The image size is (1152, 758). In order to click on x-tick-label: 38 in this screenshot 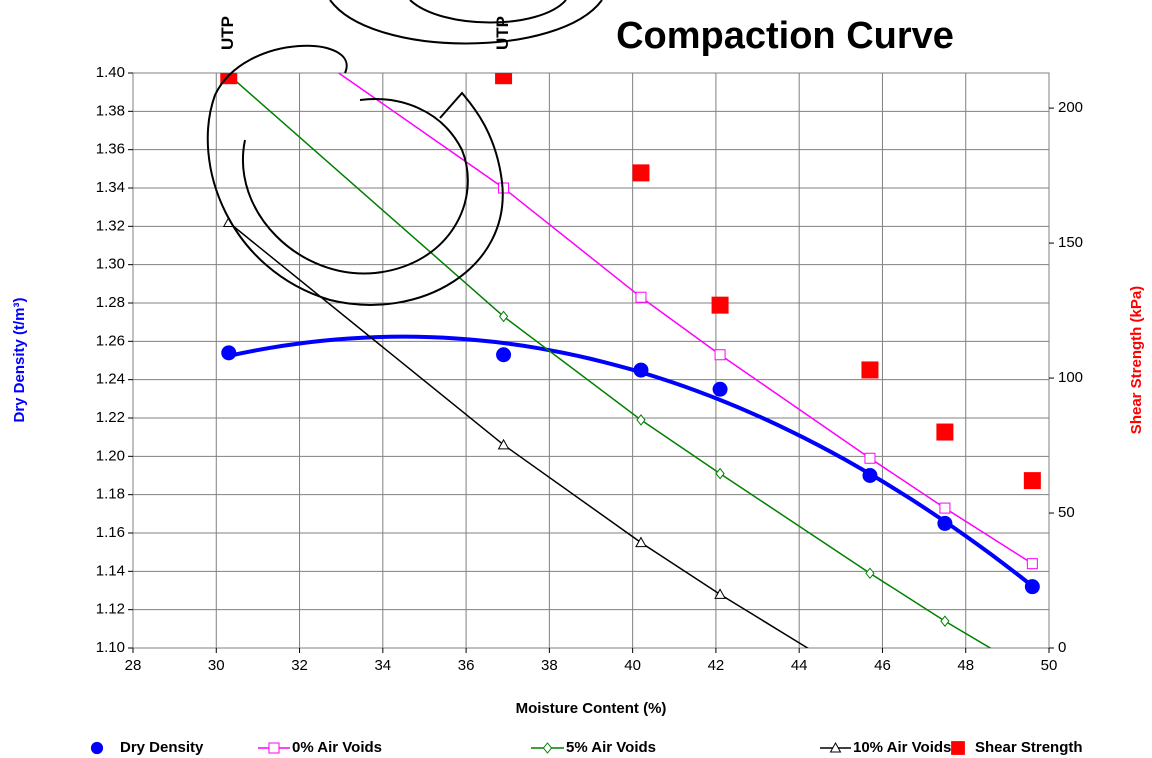, I will do `click(549, 665)`.